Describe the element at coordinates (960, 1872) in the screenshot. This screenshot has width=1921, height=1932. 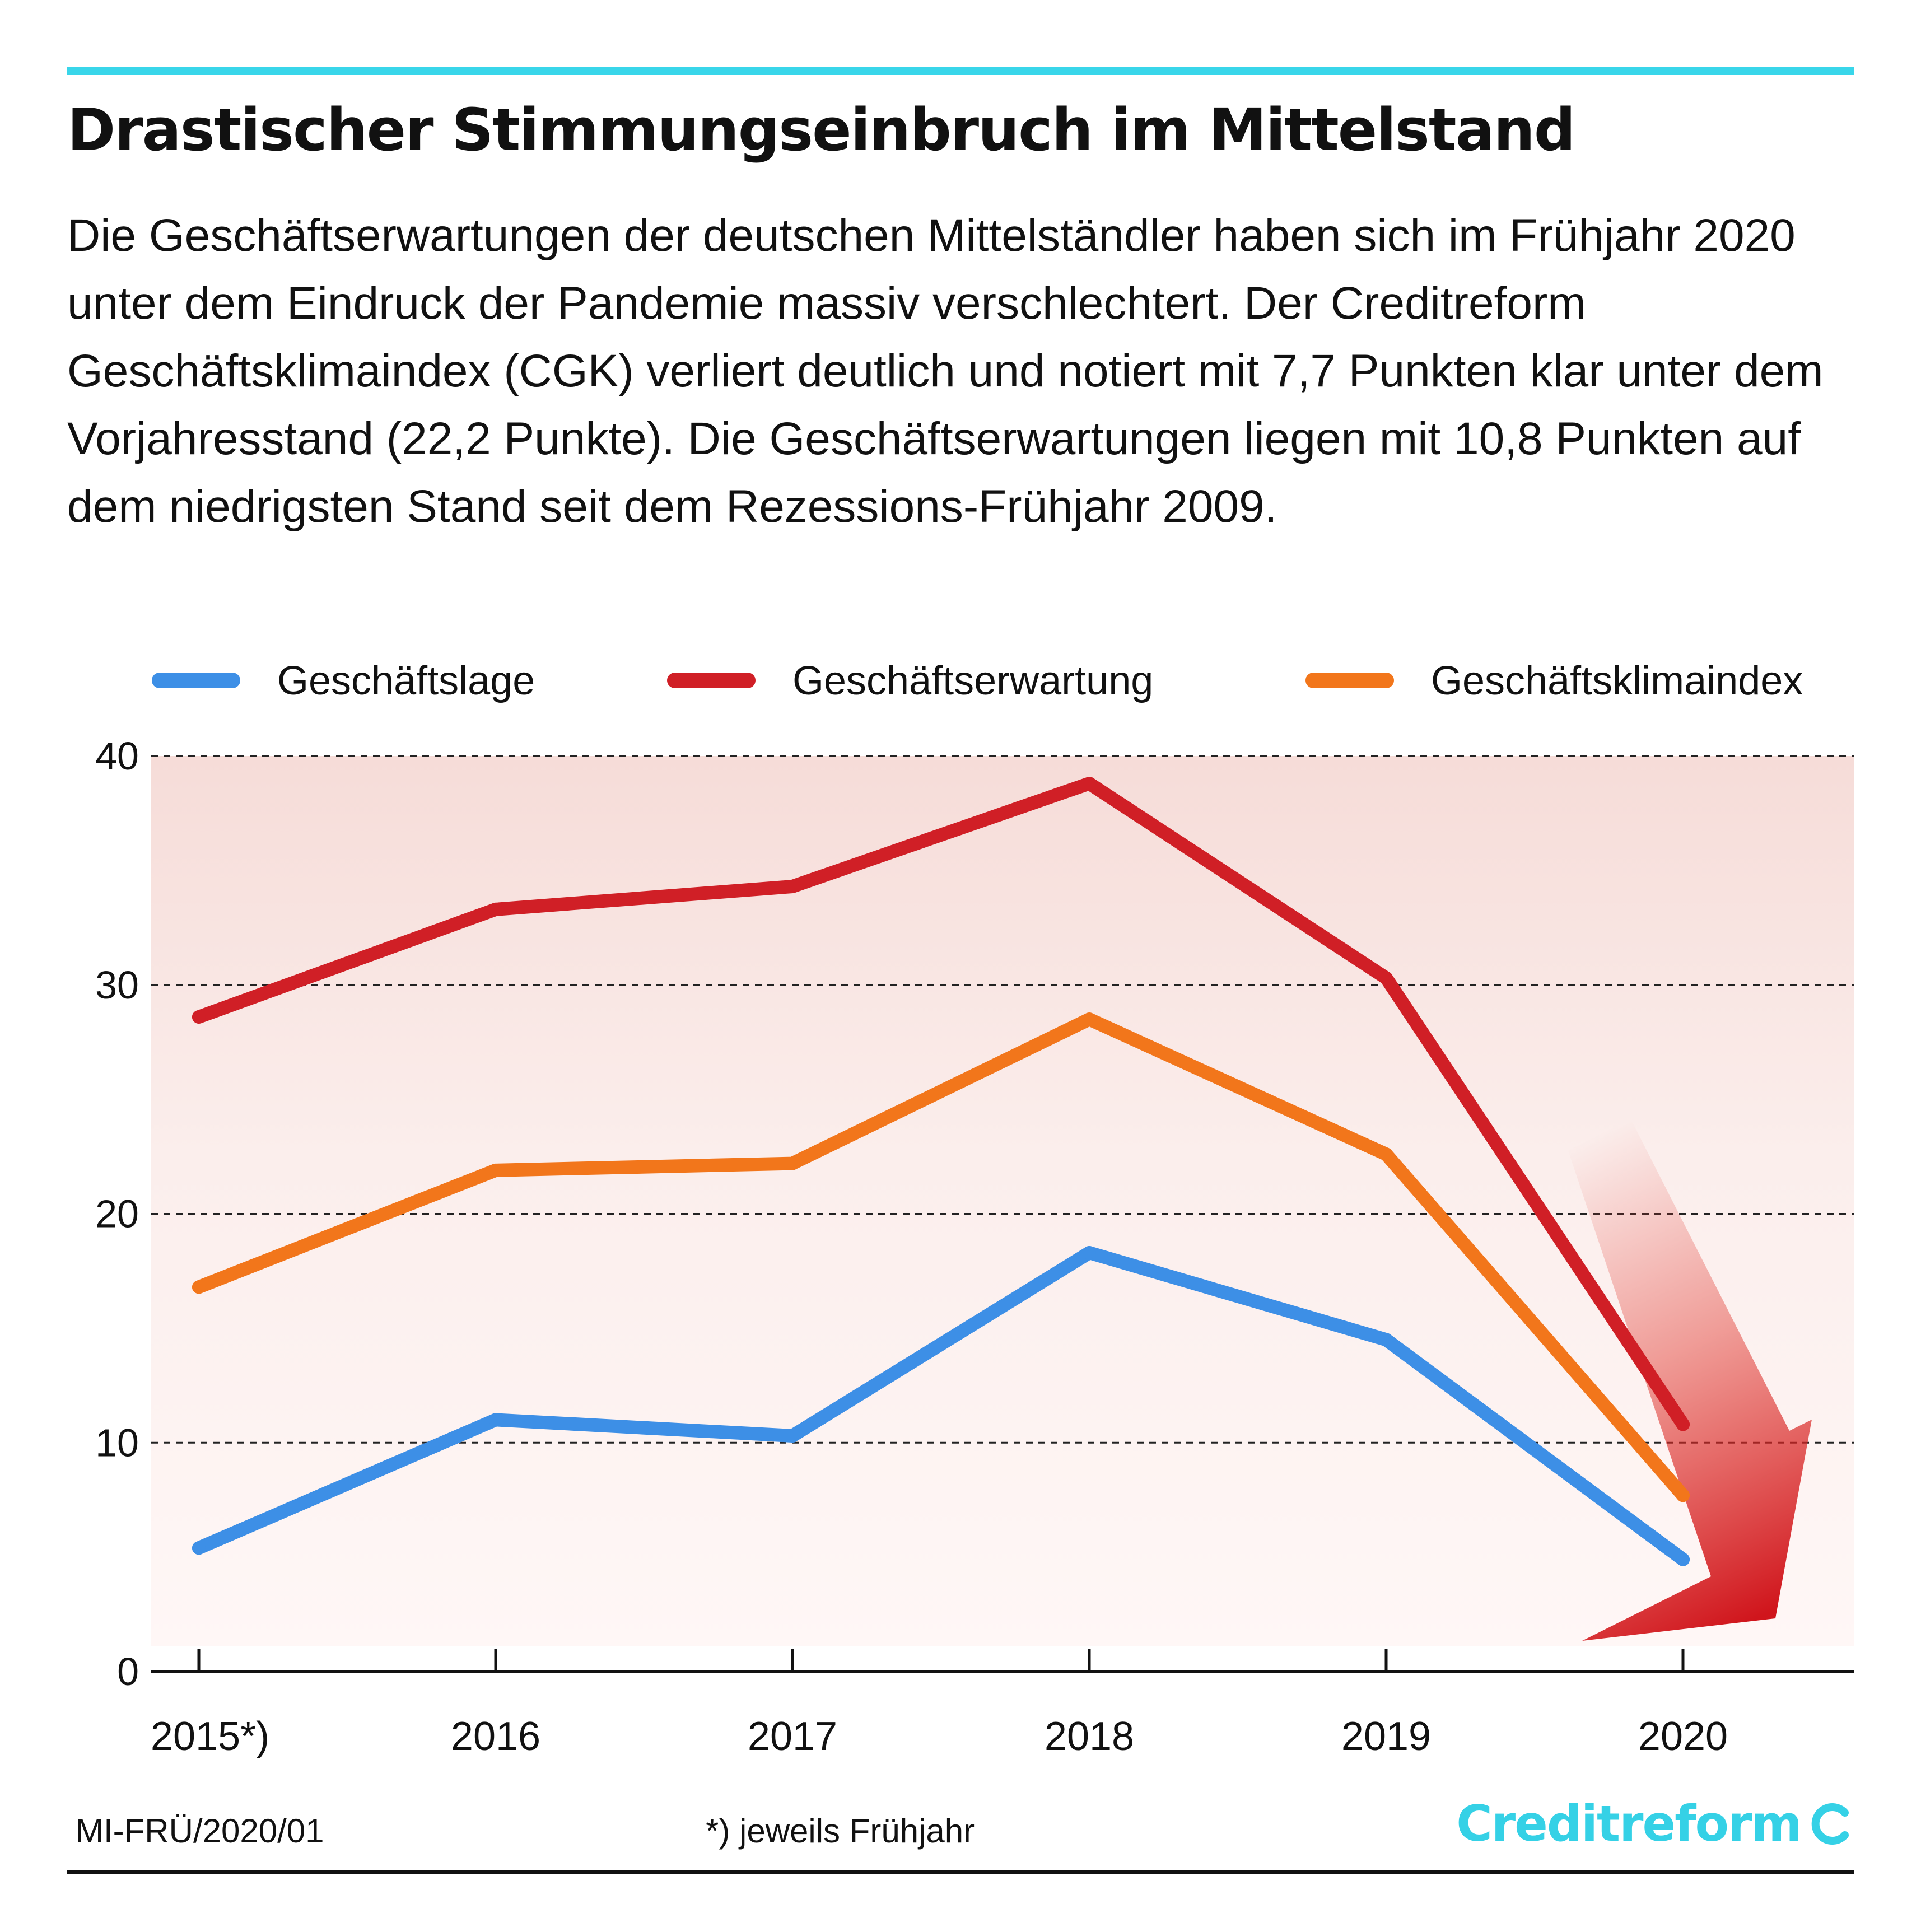
I see `bottom-rule` at that location.